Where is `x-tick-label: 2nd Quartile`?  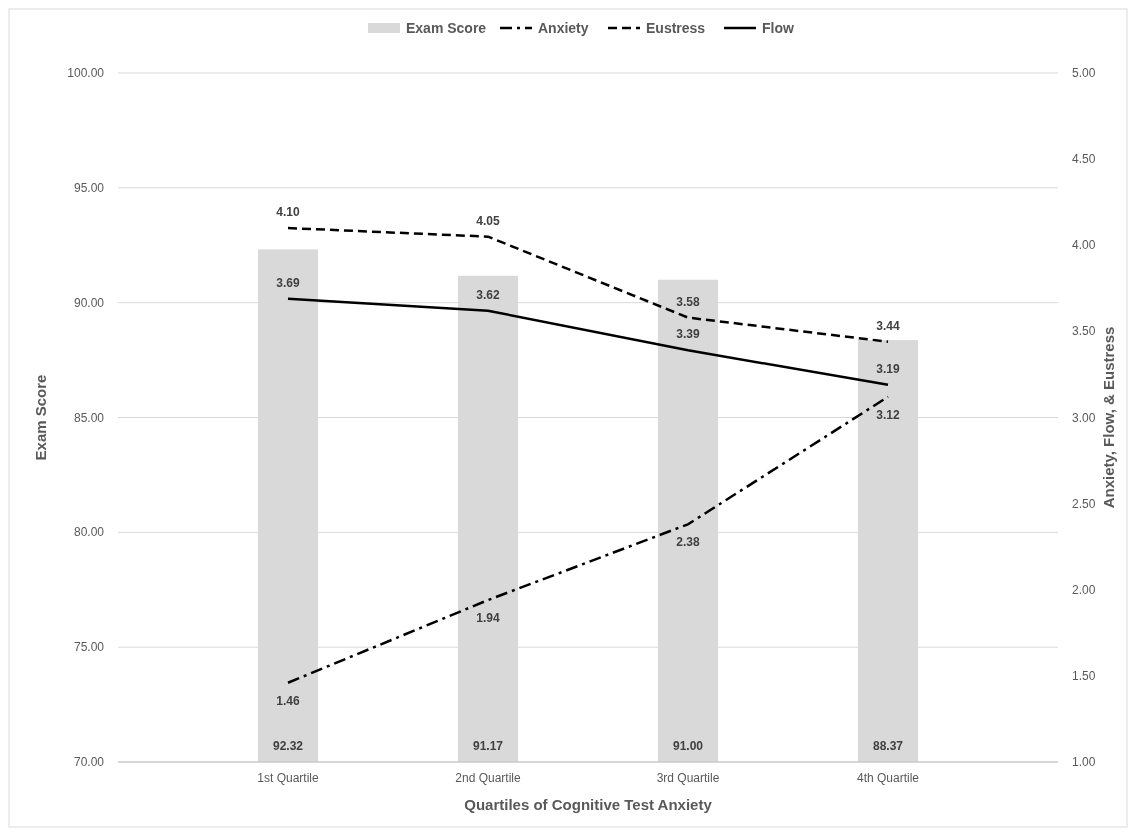
x-tick-label: 2nd Quartile is located at coordinates (488, 778).